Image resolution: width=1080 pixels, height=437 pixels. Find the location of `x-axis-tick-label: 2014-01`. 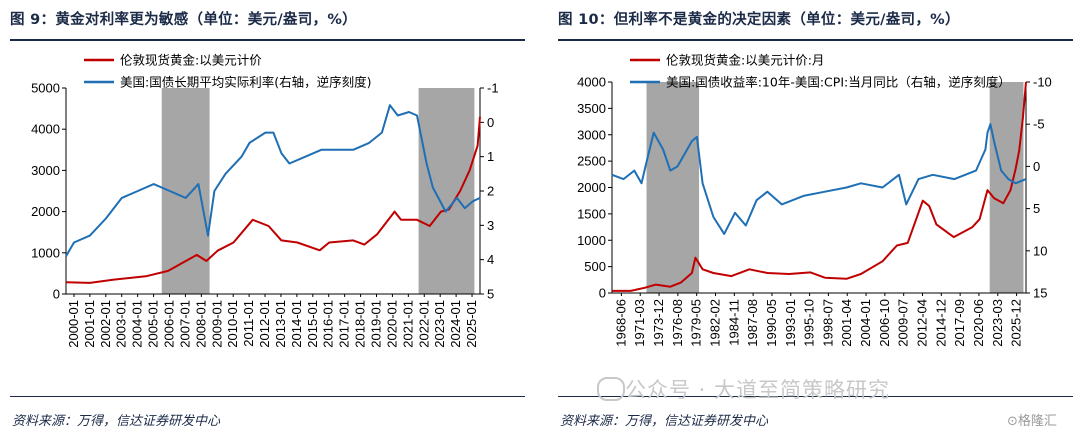

x-axis-tick-label: 2014-01 is located at coordinates (296, 324).